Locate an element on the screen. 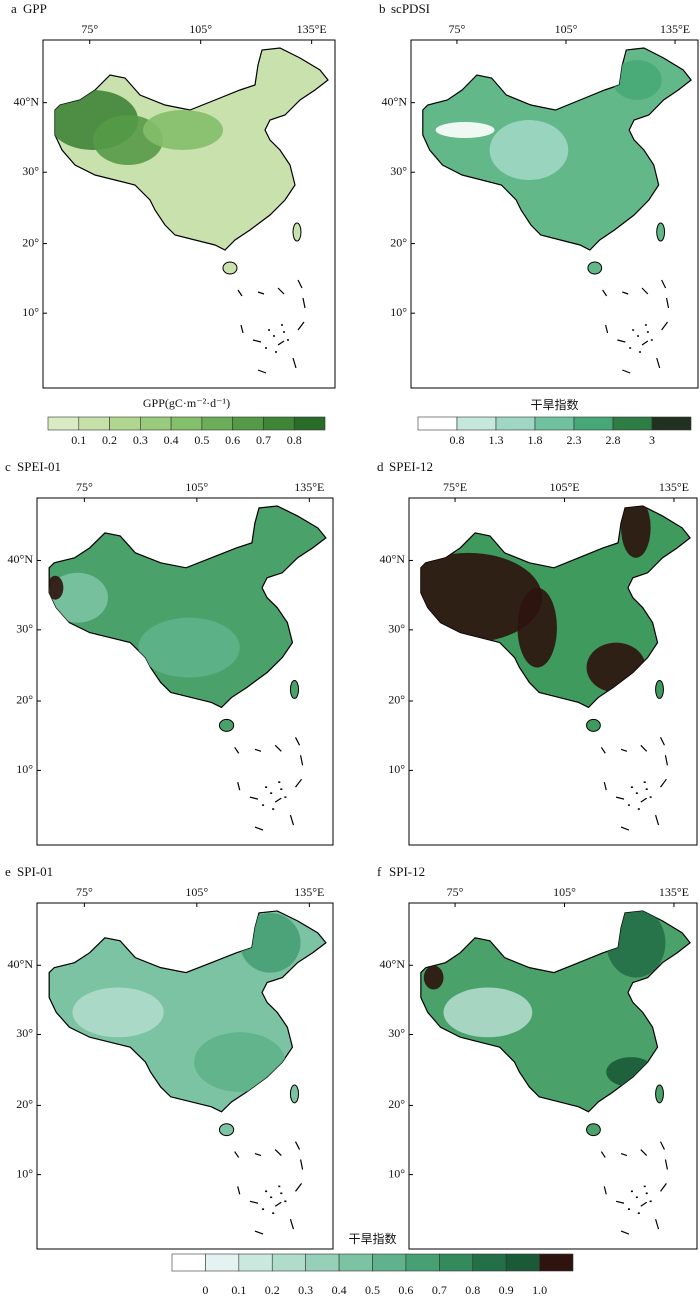 The image size is (700, 1311). map-panel: f SPI-12 75° 105° 135°E 40°N 30° 20° 10° is located at coordinates (537, 1057).